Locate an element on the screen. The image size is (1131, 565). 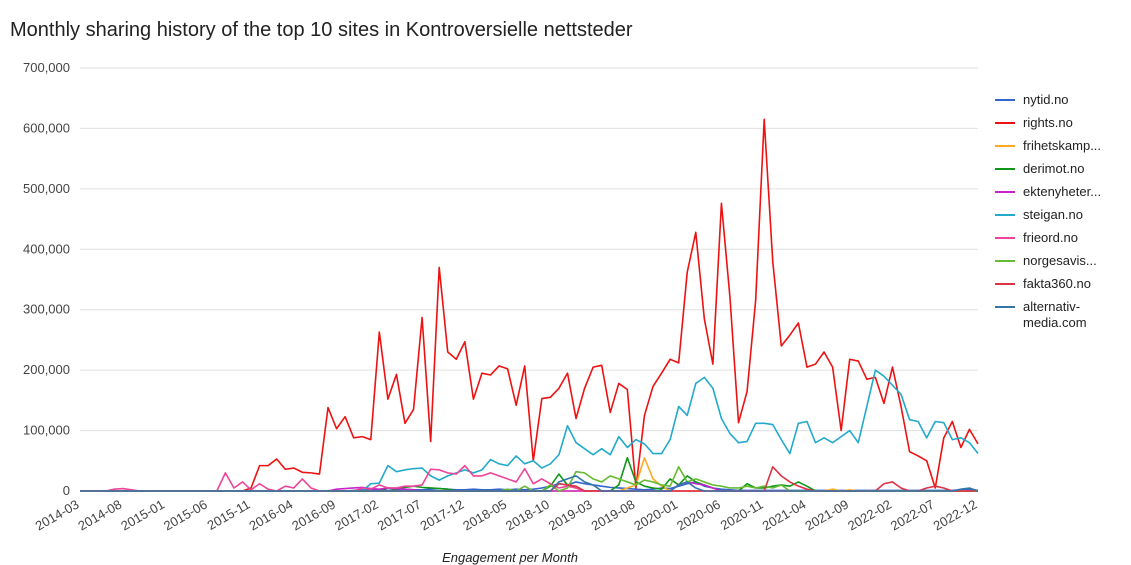
x-tick-label: 2015-06 is located at coordinates (185, 515).